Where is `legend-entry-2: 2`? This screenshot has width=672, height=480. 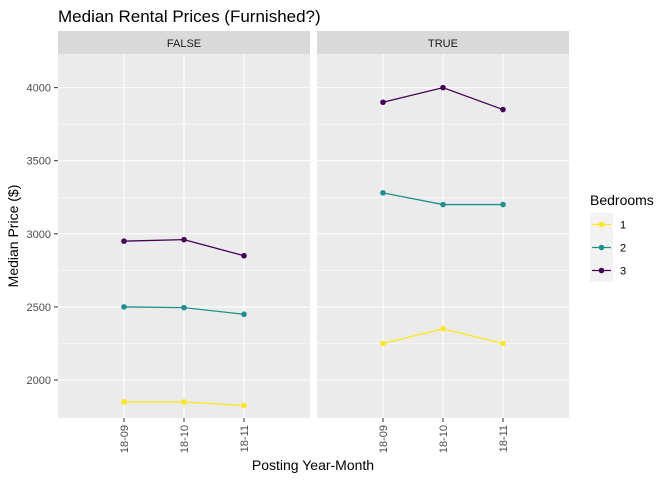 legend-entry-2: 2 is located at coordinates (608, 247).